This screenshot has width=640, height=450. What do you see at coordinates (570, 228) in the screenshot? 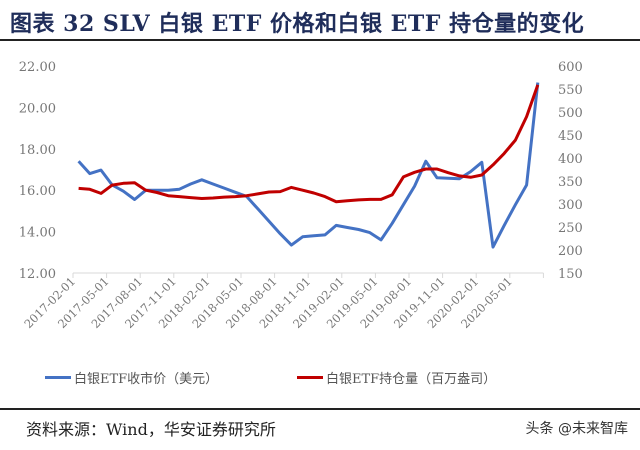
I see `y-right-tick-label: 250` at bounding box center [570, 228].